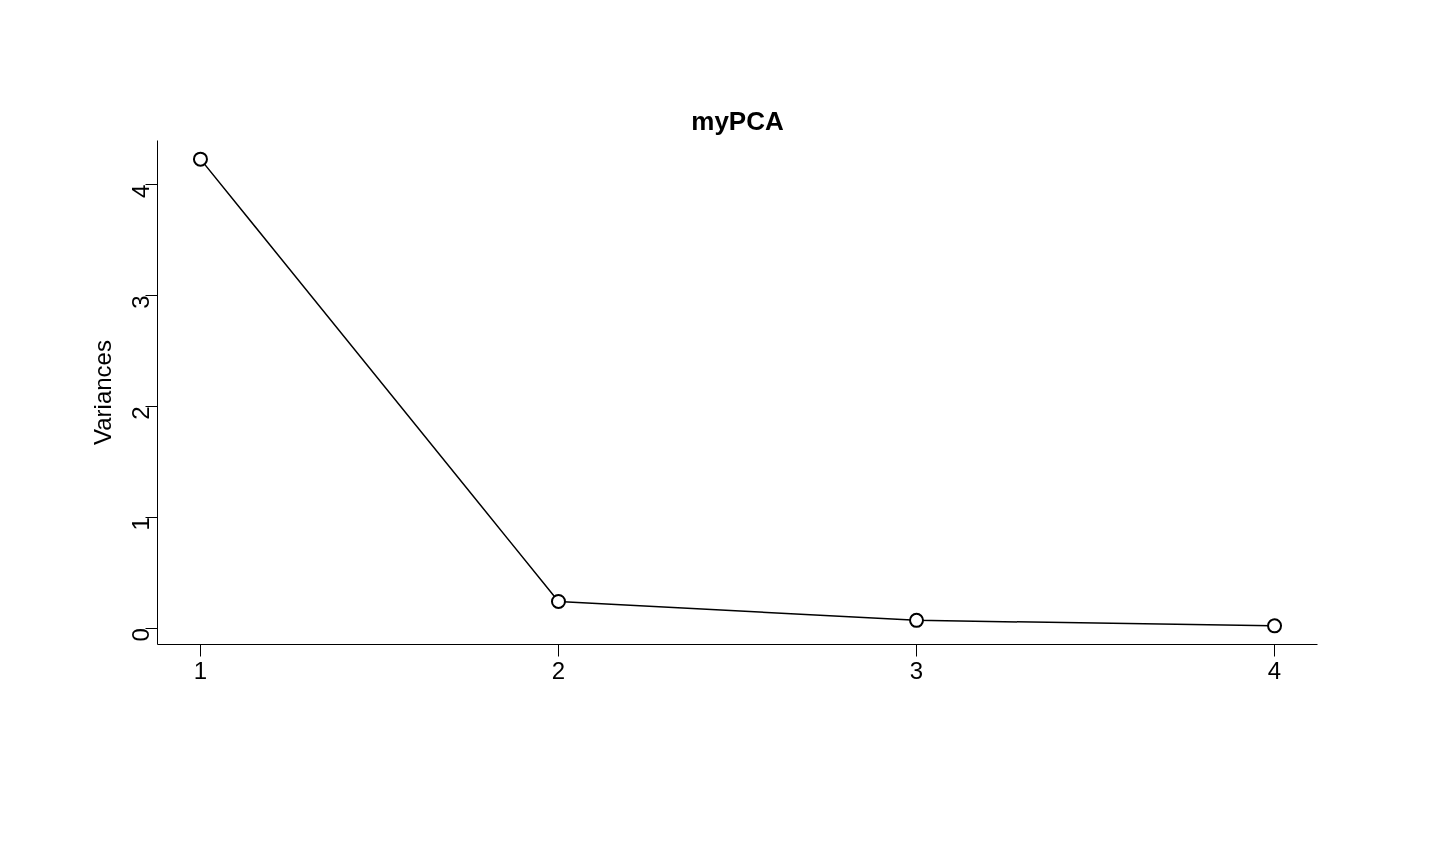  I want to click on x-tick-label: 4, so click(1274, 670).